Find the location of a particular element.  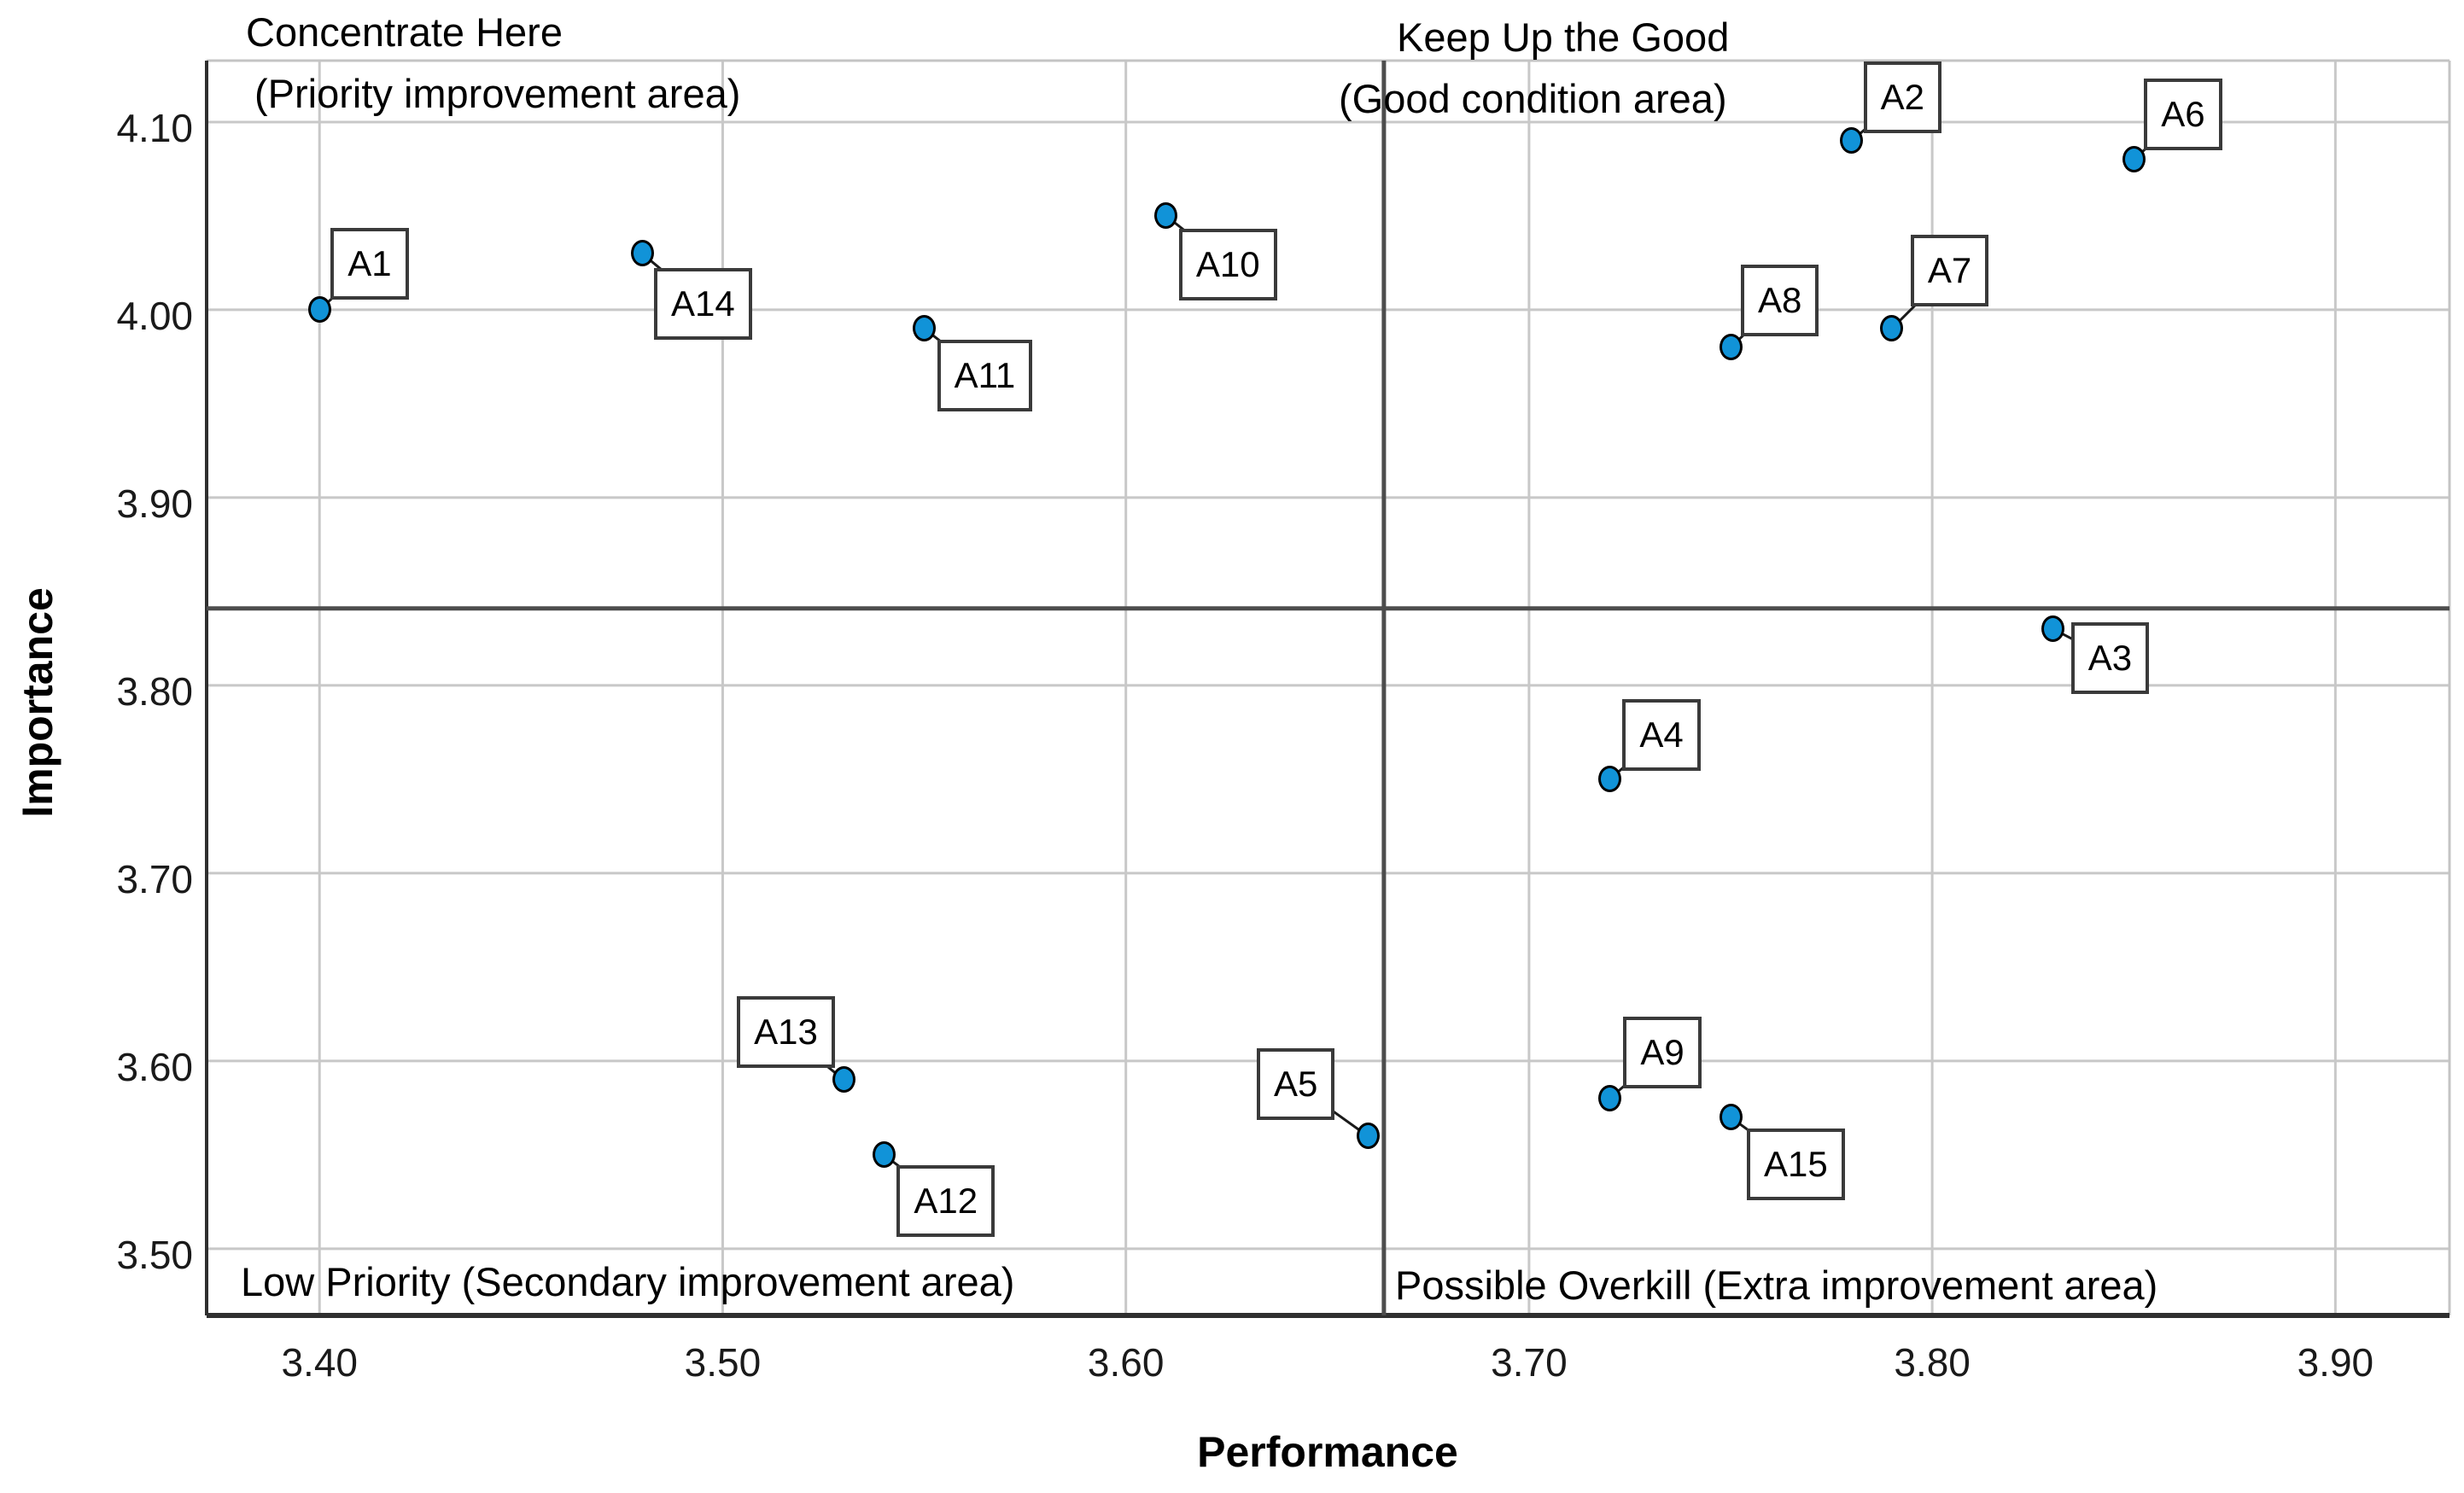

quadrant-label-line2: (Priority improvement area) is located at coordinates (497, 93).